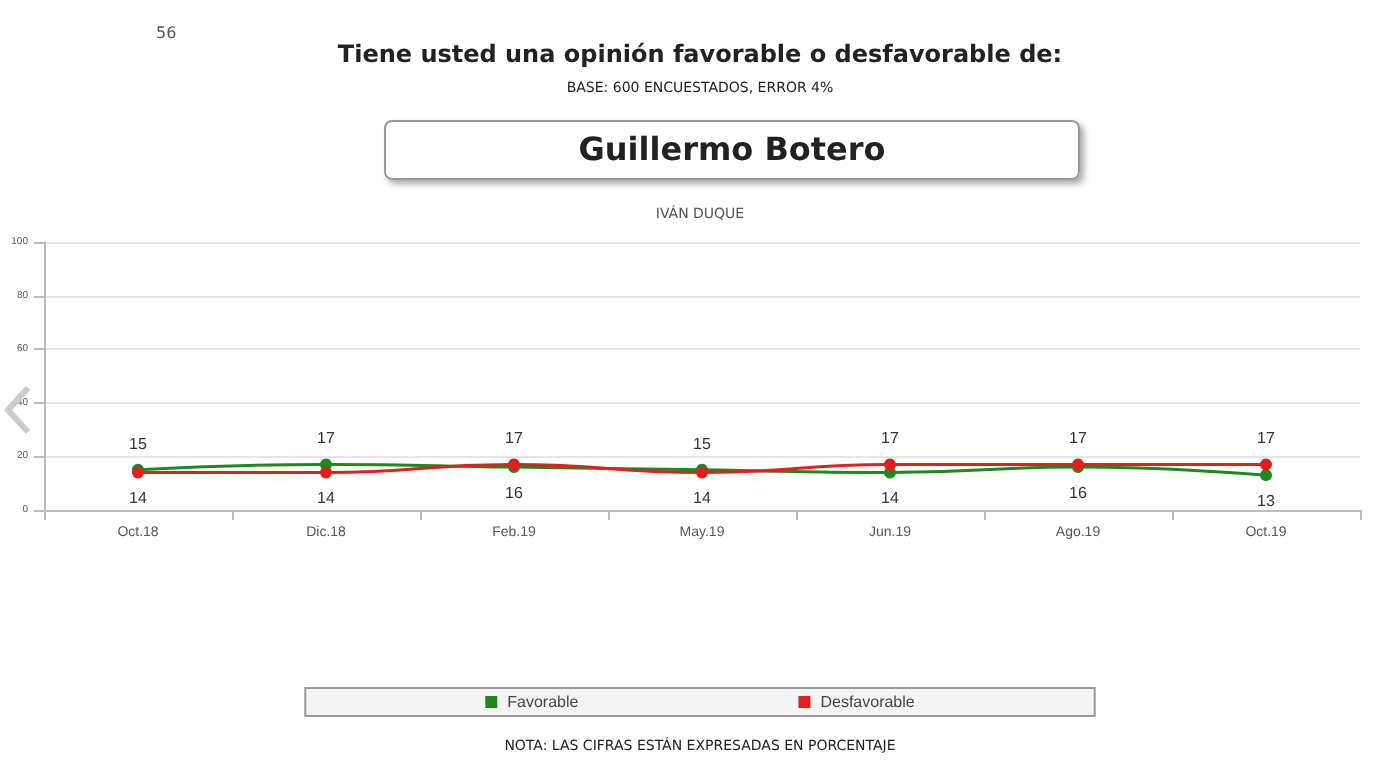  Describe the element at coordinates (700, 54) in the screenshot. I see `chart-title: Tiene usted una opinión favorable o desfavorable de:` at that location.